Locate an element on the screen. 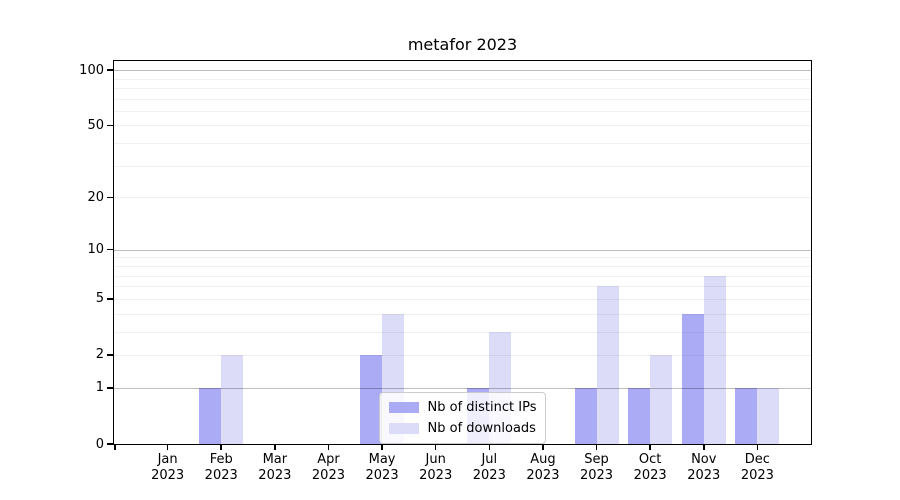  y-tick-label-20: 20 is located at coordinates (95, 197).